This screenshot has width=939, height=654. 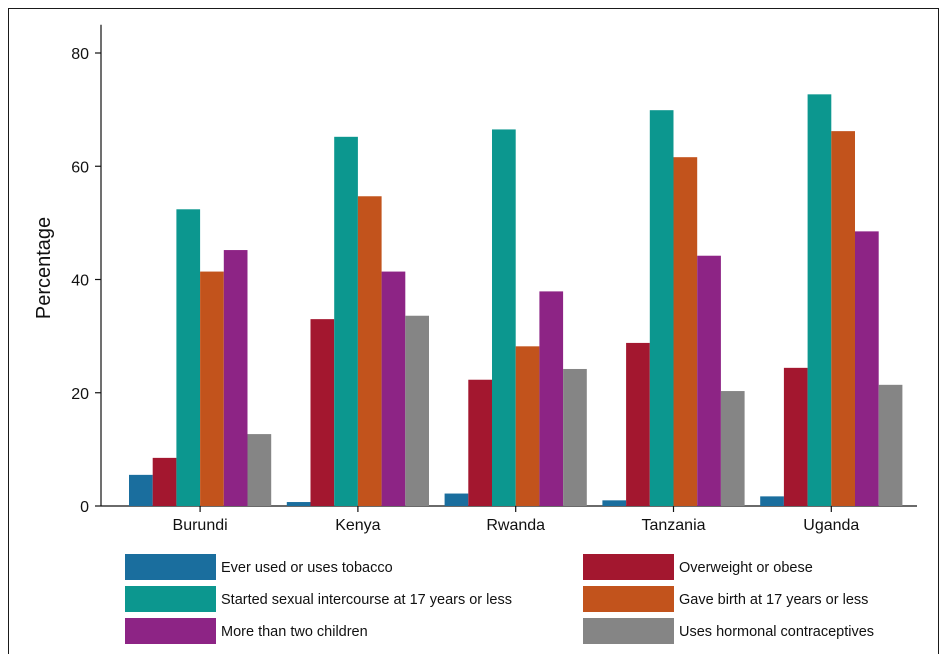 I want to click on x-tick-label: Uganda, so click(x=831, y=525).